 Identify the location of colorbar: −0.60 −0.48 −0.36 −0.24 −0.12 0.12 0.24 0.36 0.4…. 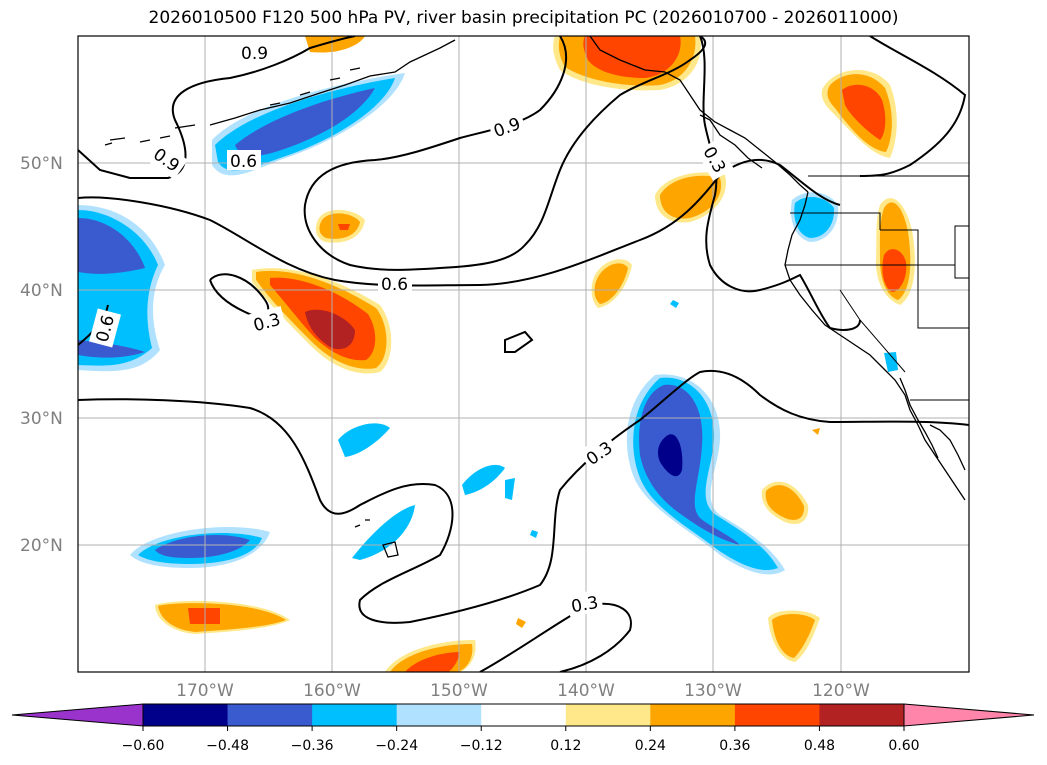
(523, 728).